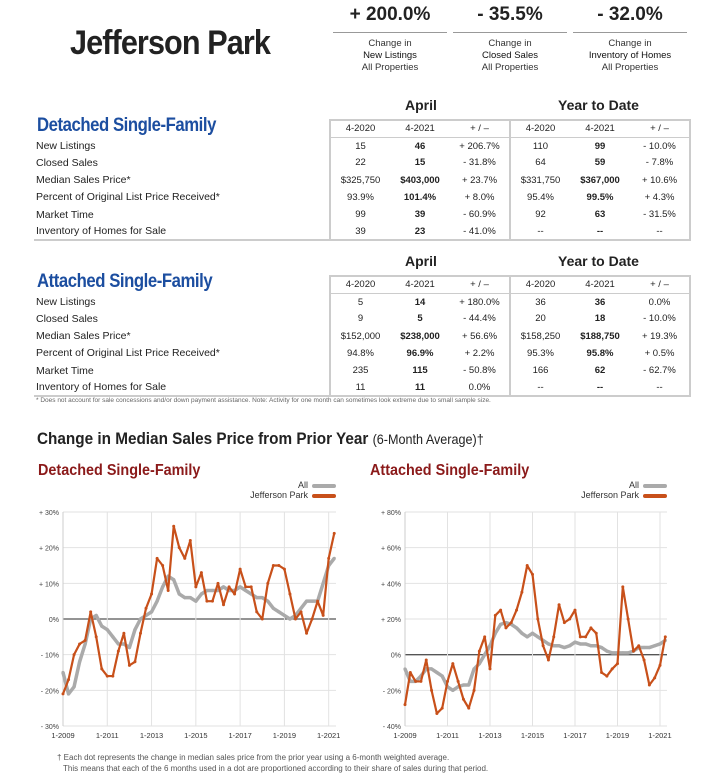 This screenshot has width=725, height=776. Describe the element at coordinates (125, 281) in the screenshot. I see `group-title: Attached Single-Family` at that location.